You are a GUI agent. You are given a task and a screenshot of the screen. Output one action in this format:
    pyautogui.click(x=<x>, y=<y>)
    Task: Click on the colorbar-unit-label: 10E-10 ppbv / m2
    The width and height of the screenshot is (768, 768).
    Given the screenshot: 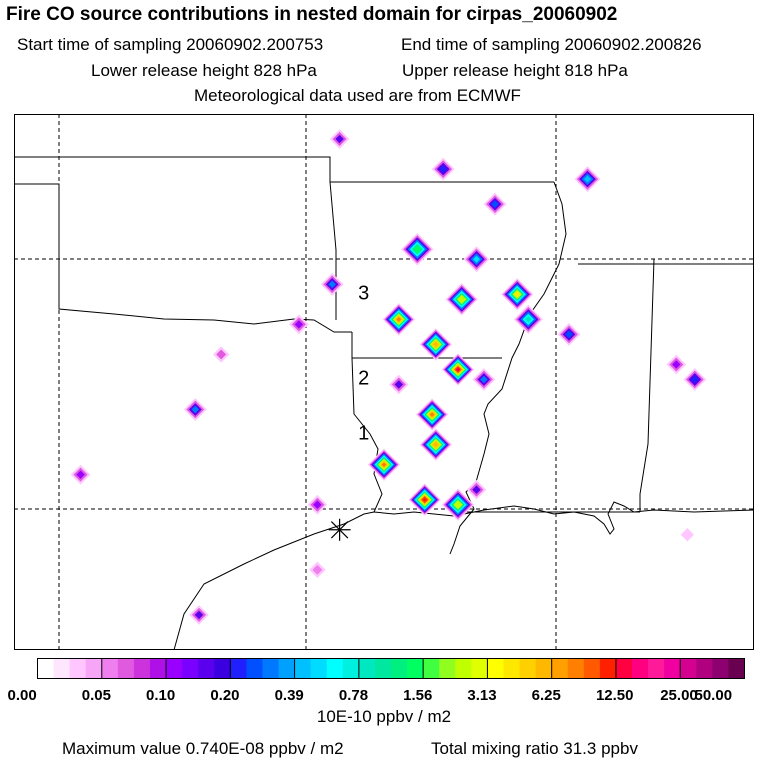 What is the action you would take?
    pyautogui.click(x=384, y=716)
    